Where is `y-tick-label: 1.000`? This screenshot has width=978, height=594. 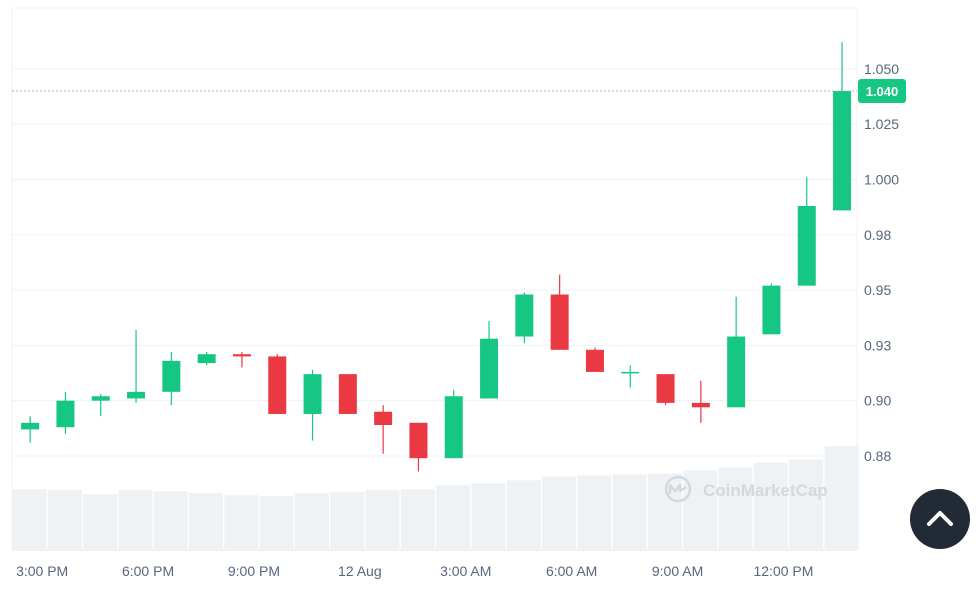 y-tick-label: 1.000 is located at coordinates (881, 179).